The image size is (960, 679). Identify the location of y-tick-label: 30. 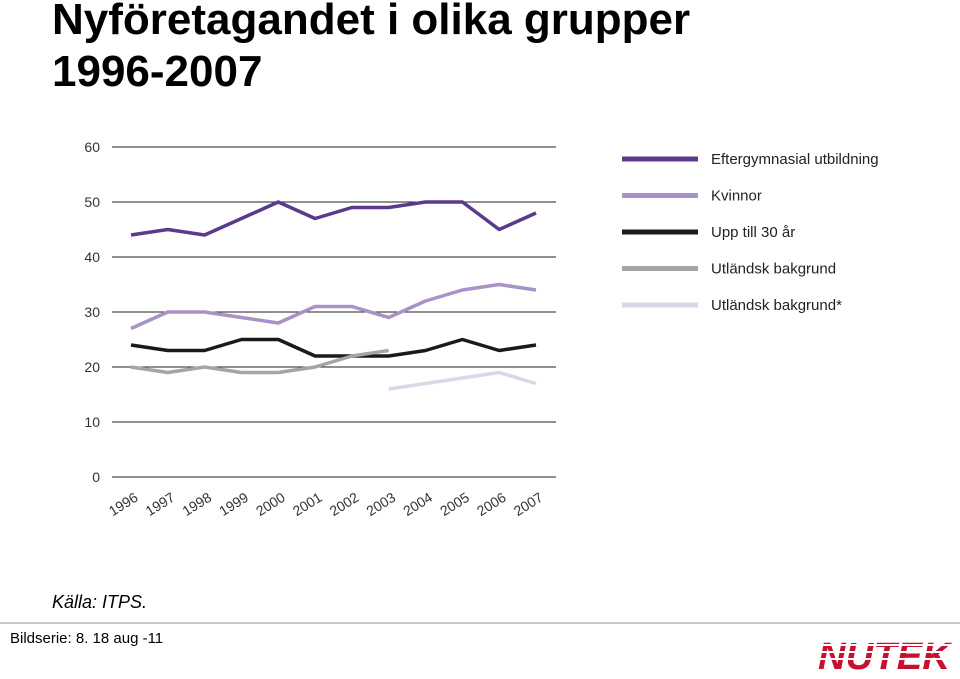
(92, 312).